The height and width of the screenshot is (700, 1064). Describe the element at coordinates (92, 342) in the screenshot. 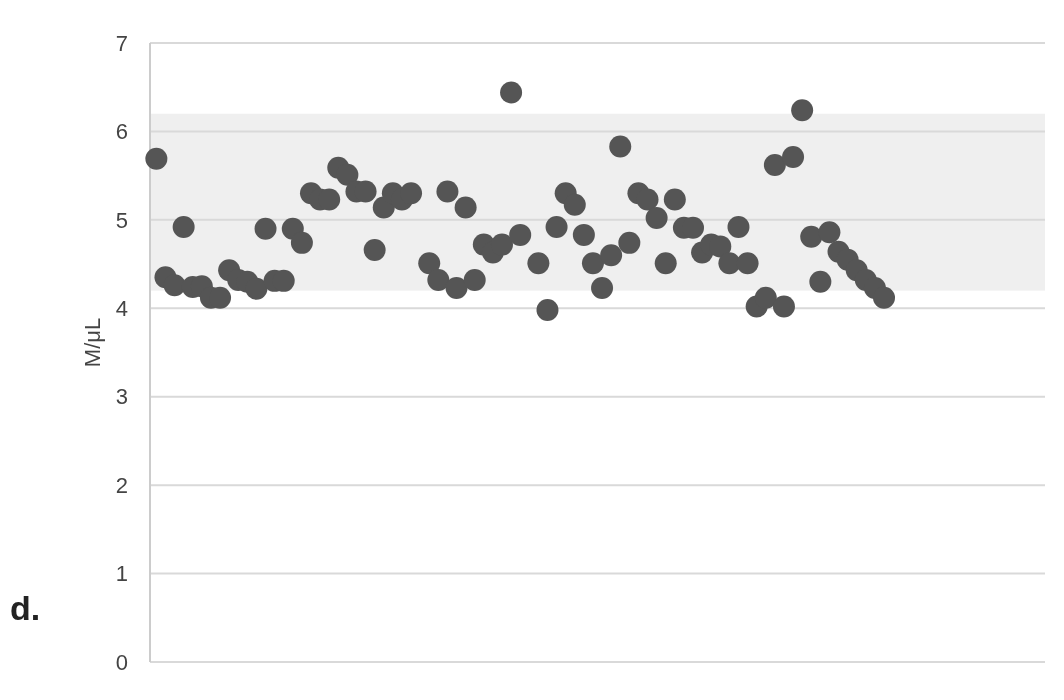

I see `y-axis-title: M/μL` at that location.